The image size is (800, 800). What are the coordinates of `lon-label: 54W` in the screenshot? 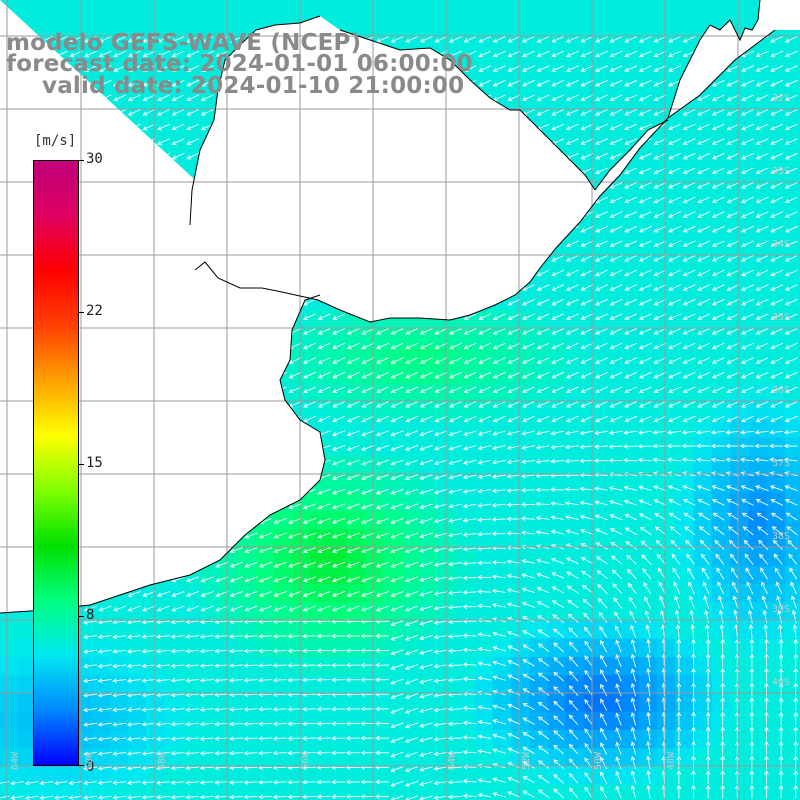 It's located at (452, 760).